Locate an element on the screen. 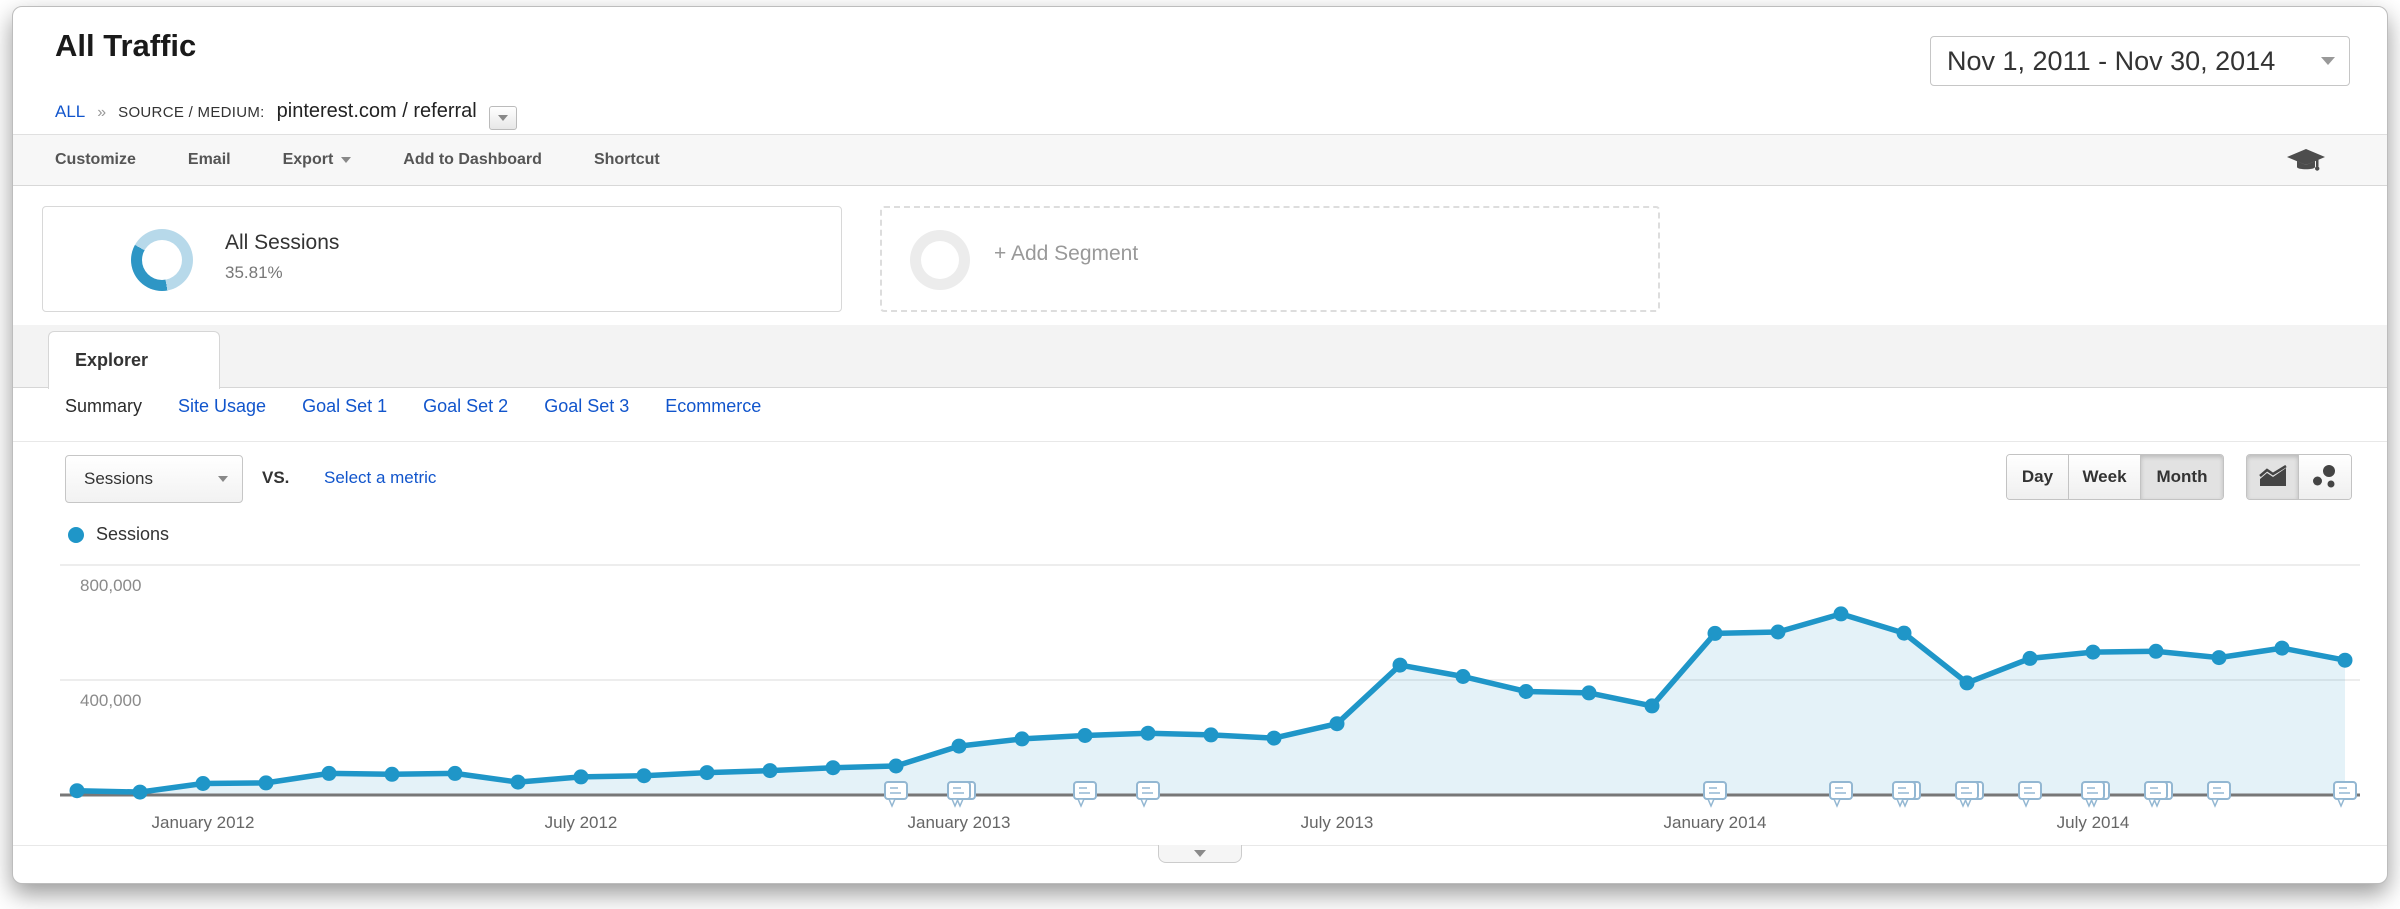  select-a-metric-link: Select a metric is located at coordinates (380, 477).